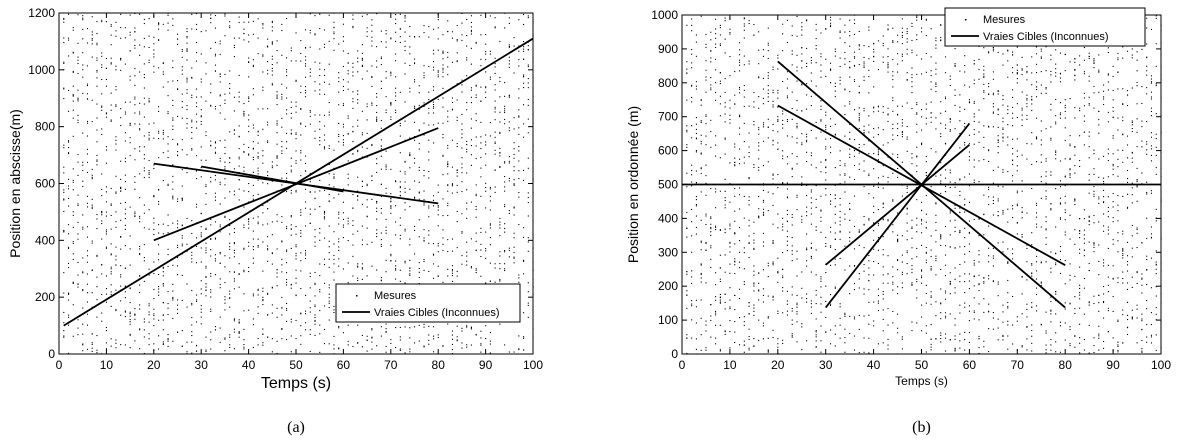 This screenshot has width=1180, height=443. What do you see at coordinates (296, 383) in the screenshot?
I see `chart-a-xlabel: Temps (s)` at bounding box center [296, 383].